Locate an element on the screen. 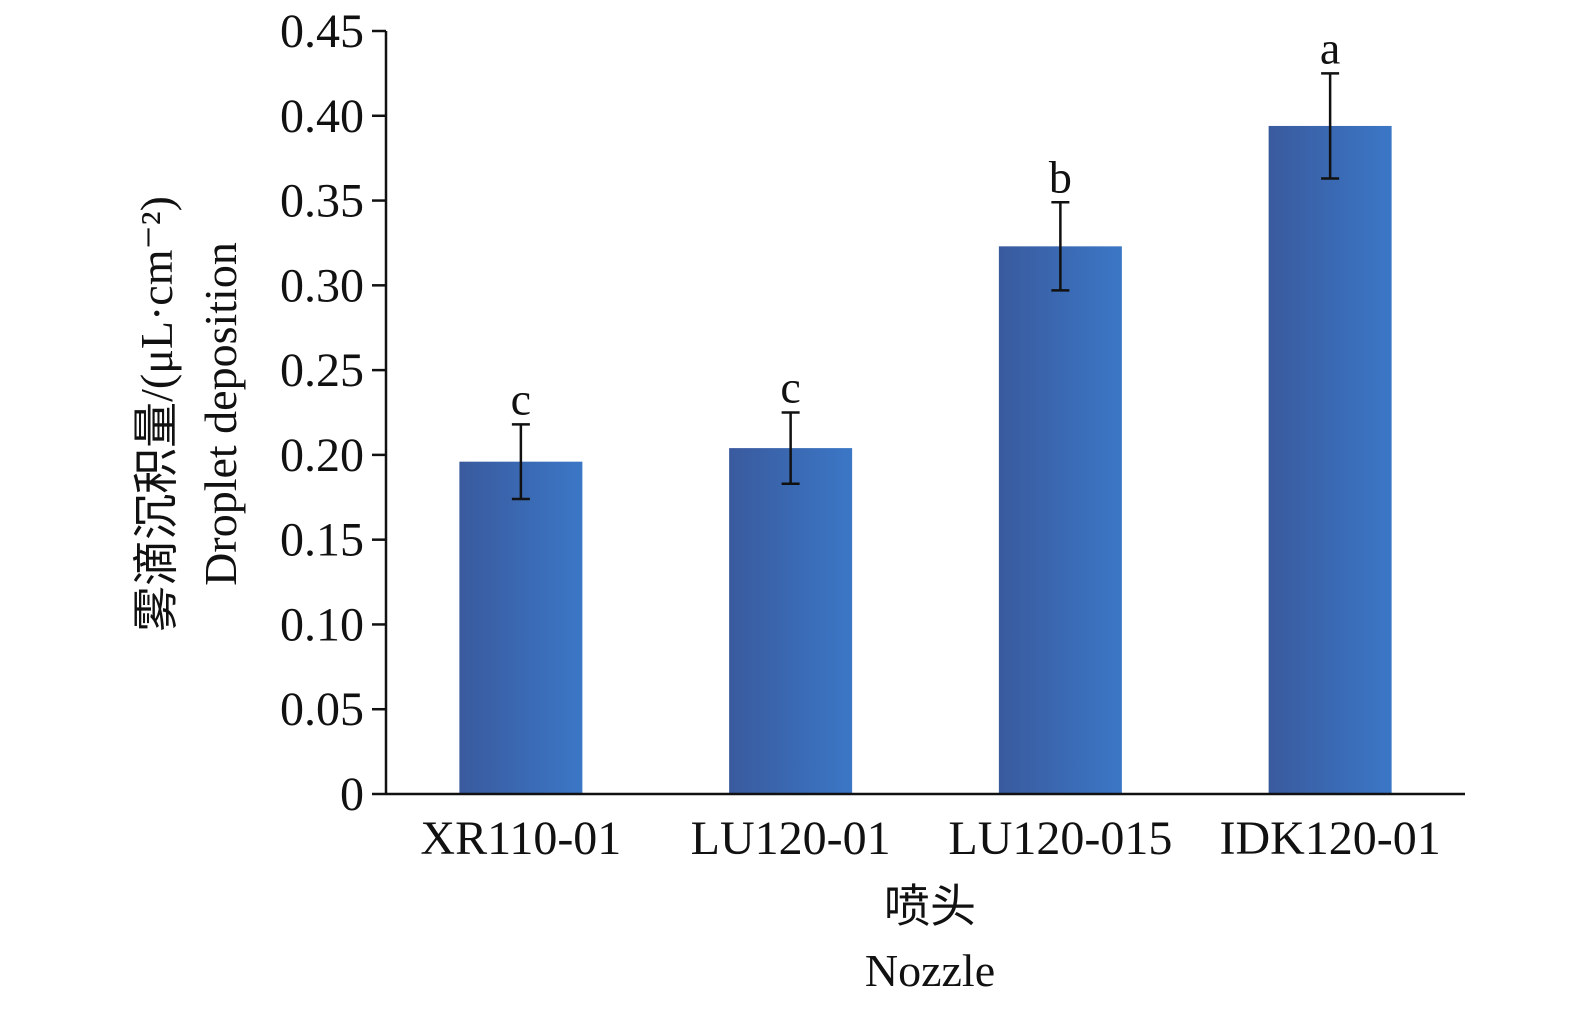 Image resolution: width=1575 pixels, height=1014 pixels. significance-label-LU120-015: b is located at coordinates (1060, 176).